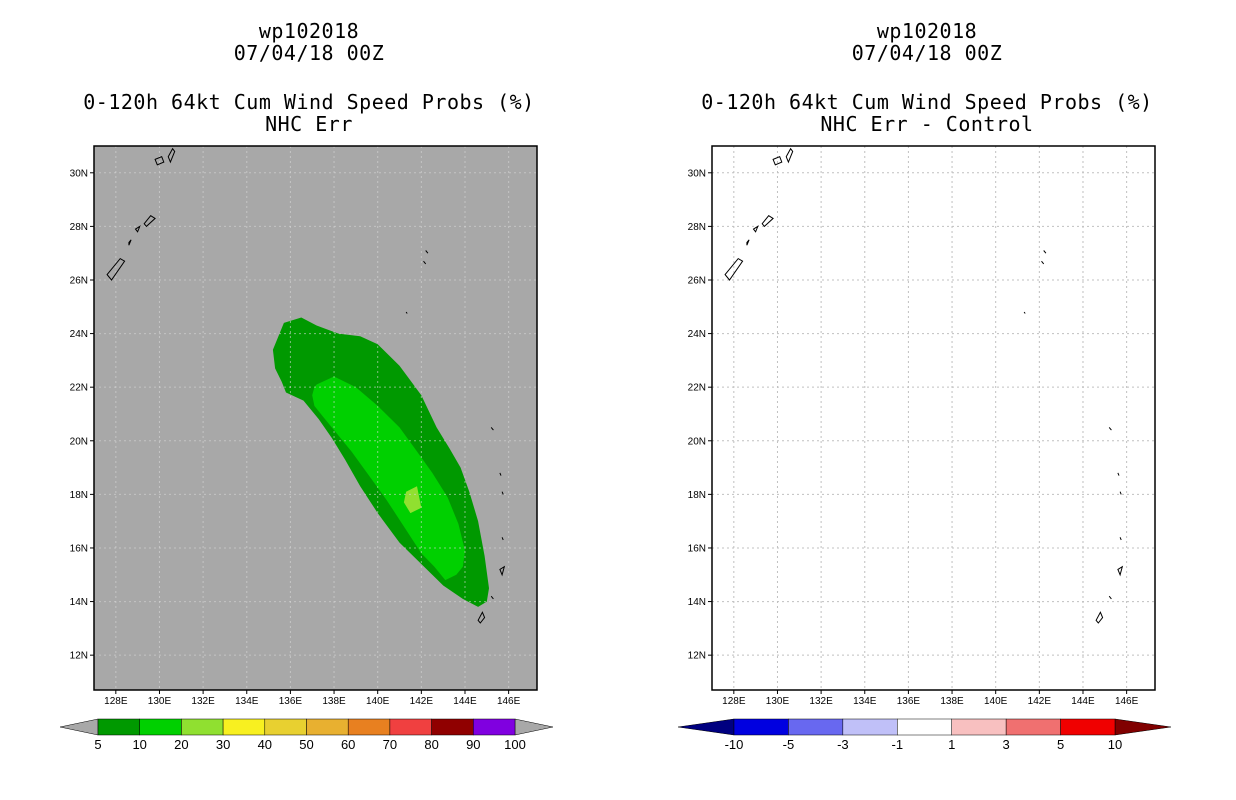 The height and width of the screenshot is (800, 1236). What do you see at coordinates (181, 744) in the screenshot?
I see `colorbar-label: 20` at bounding box center [181, 744].